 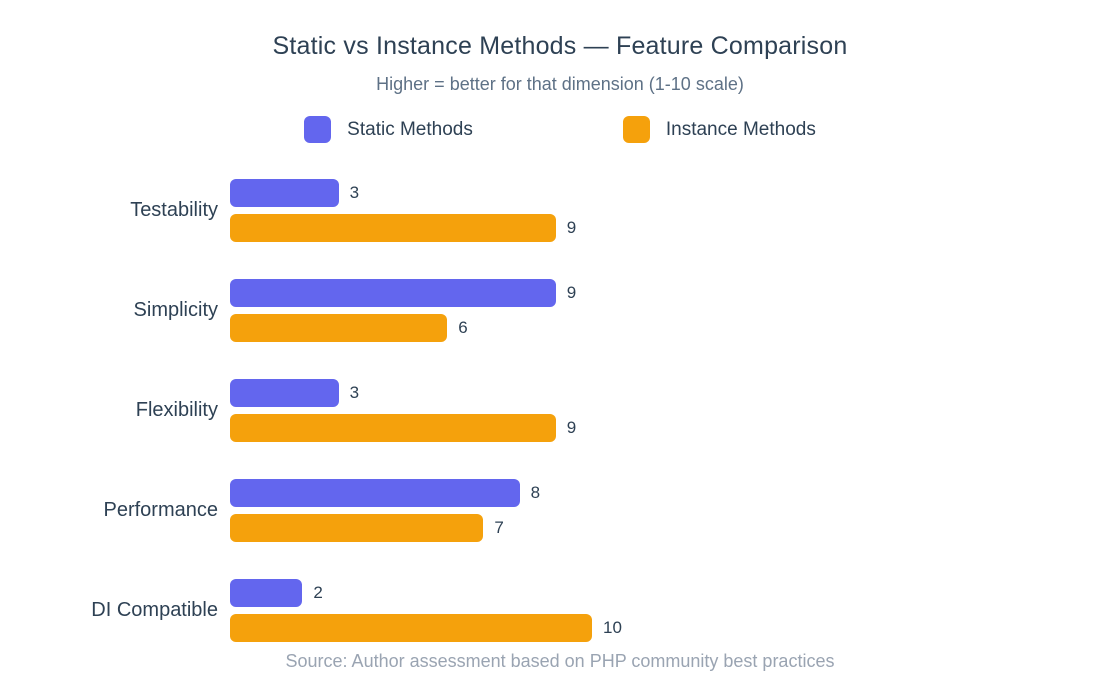 I want to click on bar-flexibility-instance-methods, so click(x=393, y=427).